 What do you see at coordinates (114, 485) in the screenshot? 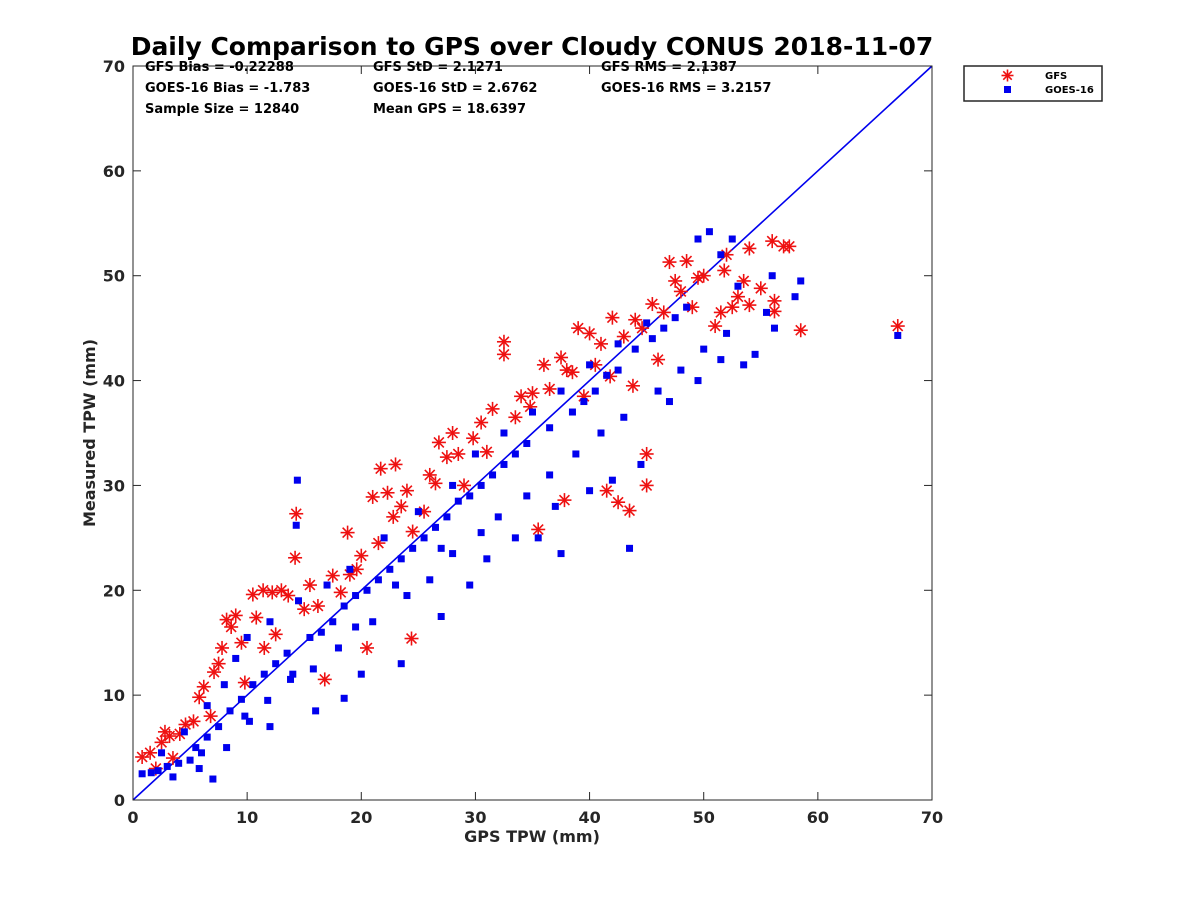
I see `y-tick-label: 30` at bounding box center [114, 485].